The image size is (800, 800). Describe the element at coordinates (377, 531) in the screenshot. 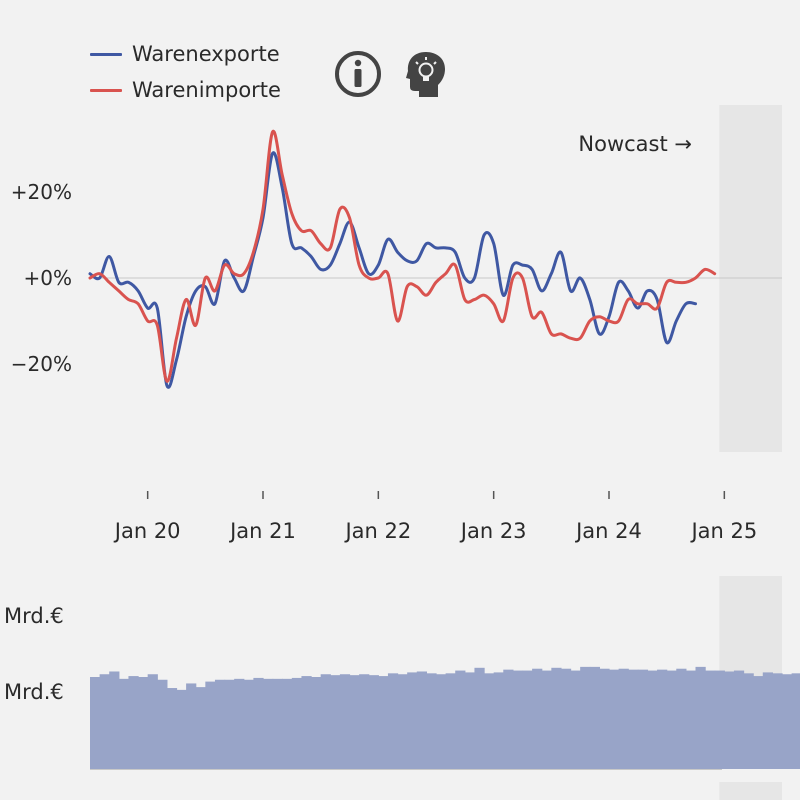

I see `x-tick-label: Jan 22` at that location.